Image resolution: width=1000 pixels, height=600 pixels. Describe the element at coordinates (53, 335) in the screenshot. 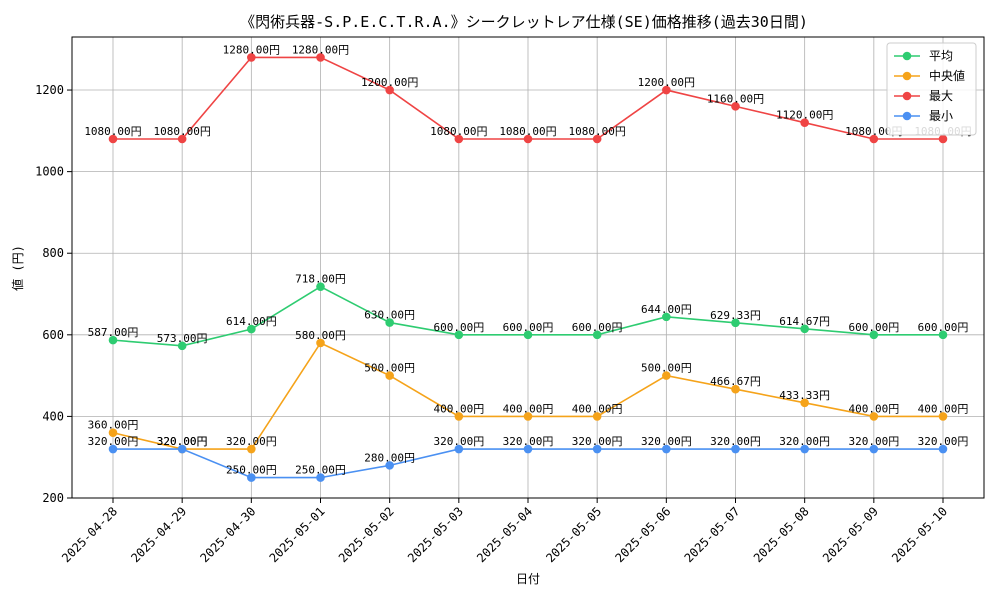

I see `y-tick-label: 600` at that location.